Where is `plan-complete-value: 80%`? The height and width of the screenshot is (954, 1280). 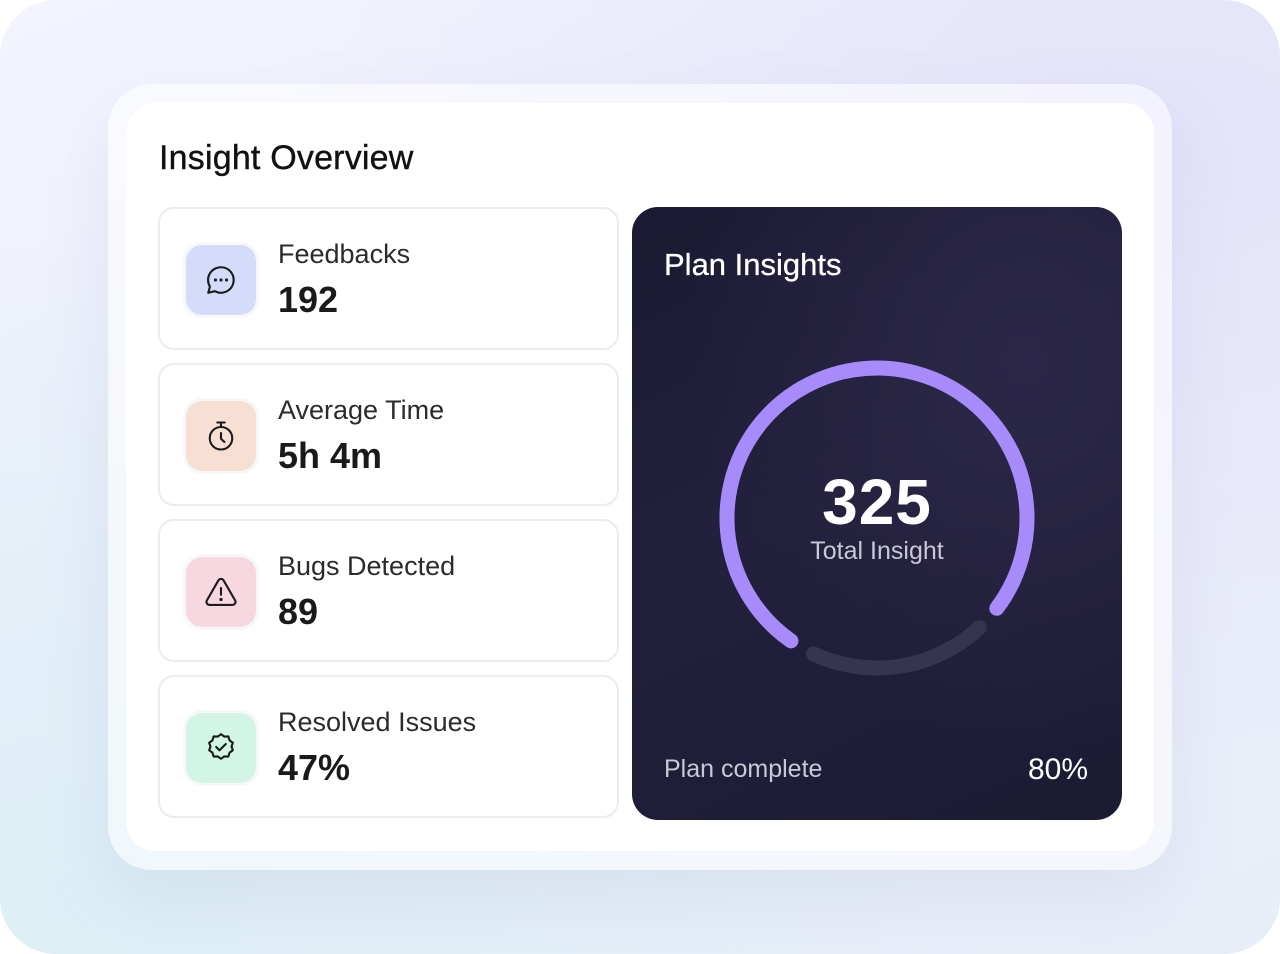 plan-complete-value: 80% is located at coordinates (1057, 769).